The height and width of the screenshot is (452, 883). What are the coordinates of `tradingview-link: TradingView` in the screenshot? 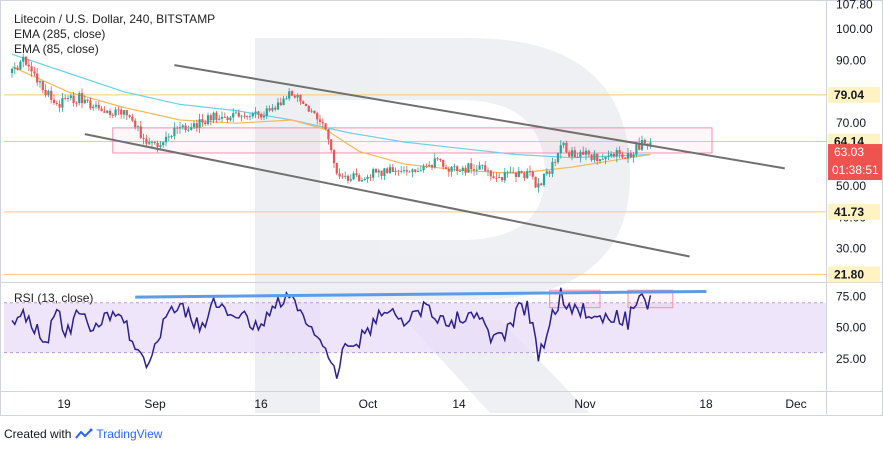 It's located at (118, 434).